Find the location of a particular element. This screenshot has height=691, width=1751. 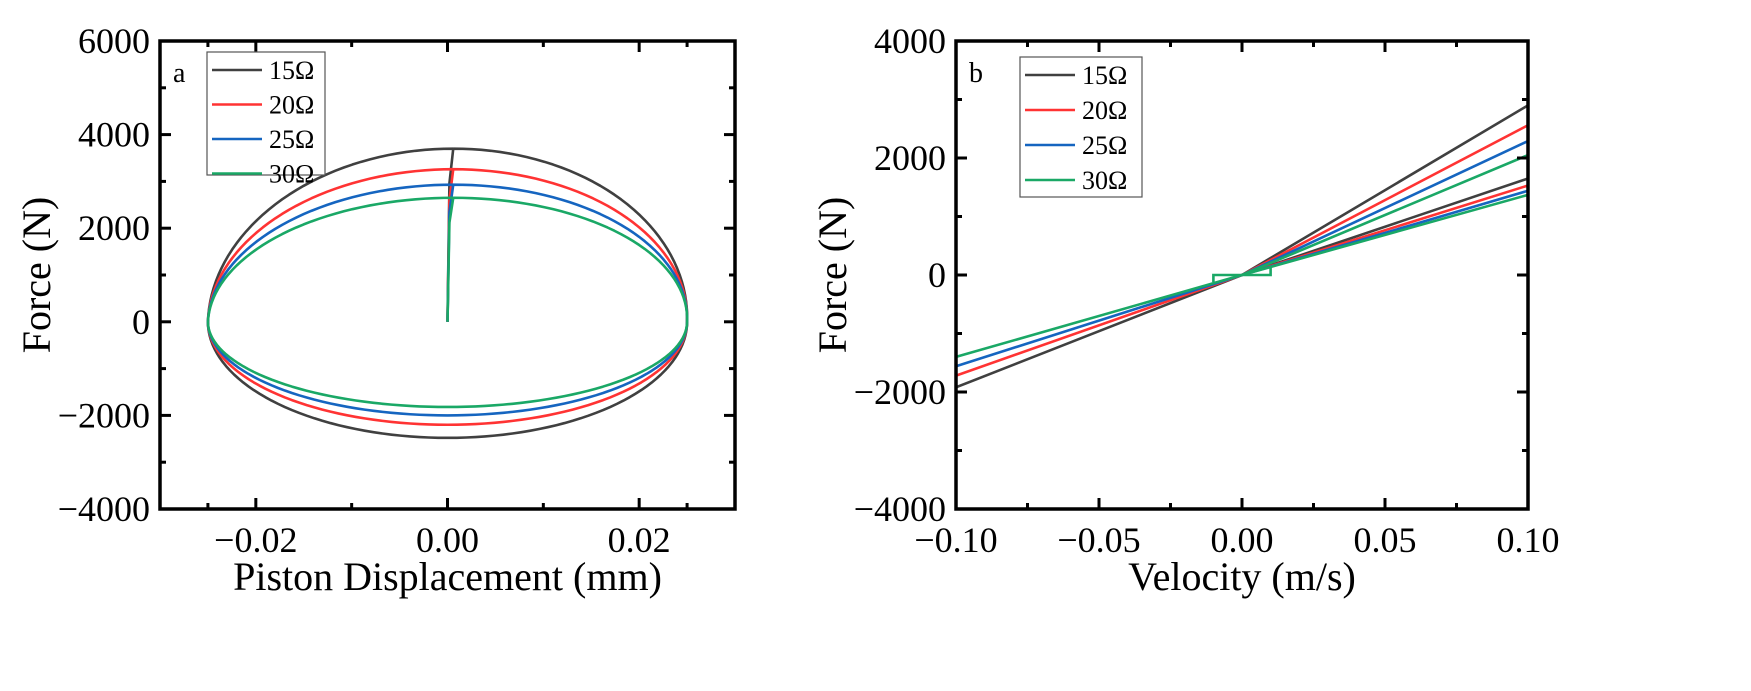

series-3-transient is located at coordinates (450, 259).